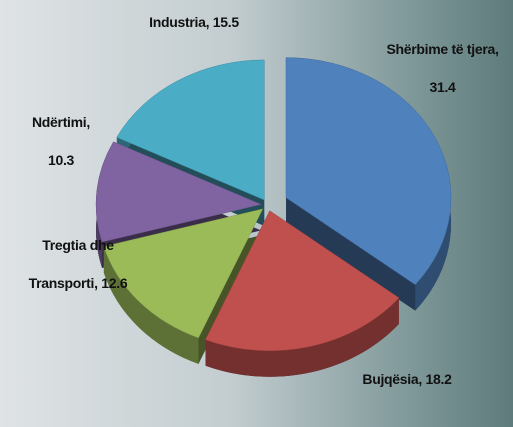 The height and width of the screenshot is (427, 513). What do you see at coordinates (61, 141) in the screenshot?
I see `data-label: Ndërtimi, 10.3` at bounding box center [61, 141].